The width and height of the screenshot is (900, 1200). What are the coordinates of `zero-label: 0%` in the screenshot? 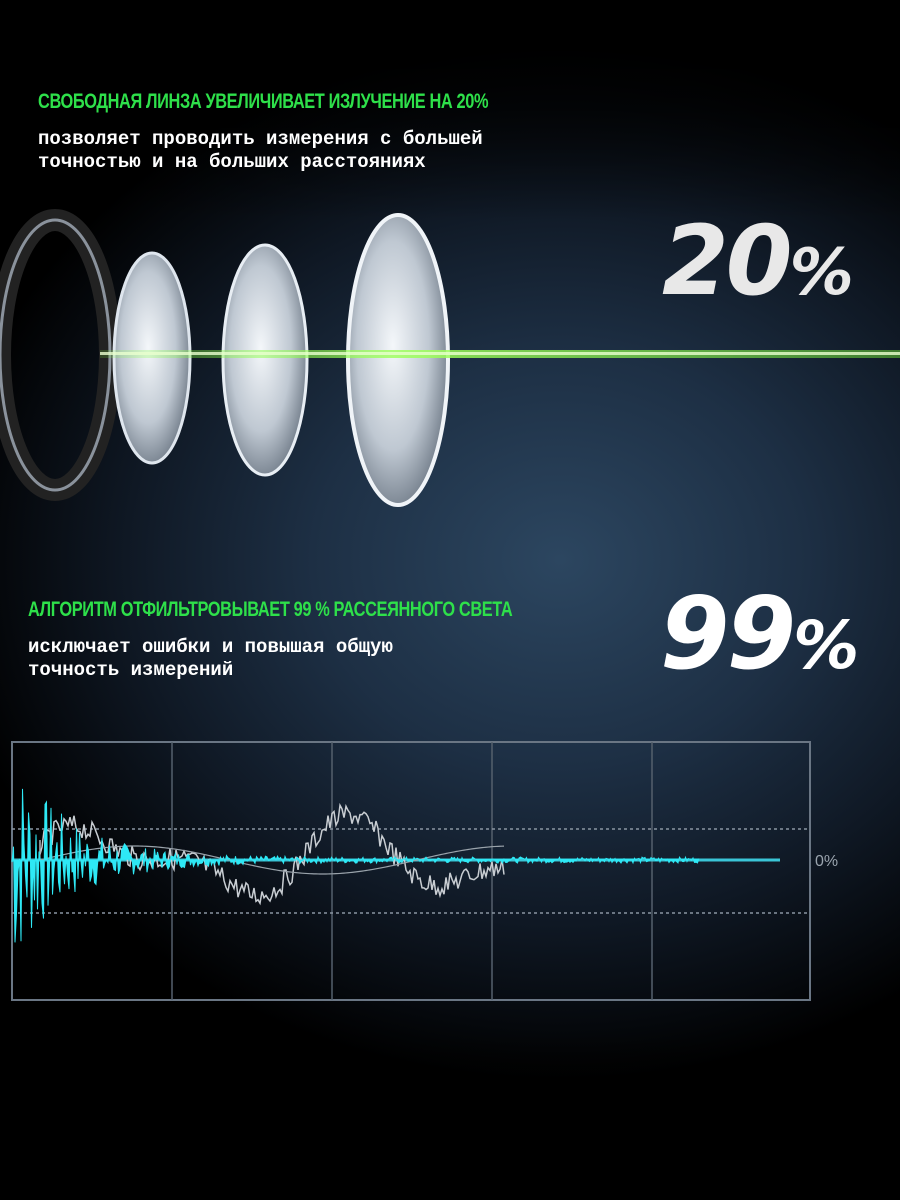 It's located at (826, 861).